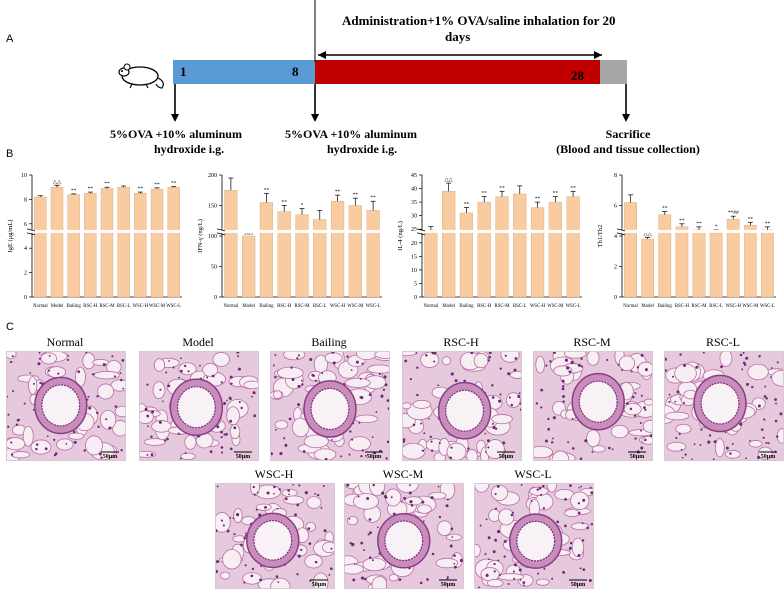 The height and width of the screenshot is (591, 784). I want to click on timeline-day-28: 28, so click(577, 75).